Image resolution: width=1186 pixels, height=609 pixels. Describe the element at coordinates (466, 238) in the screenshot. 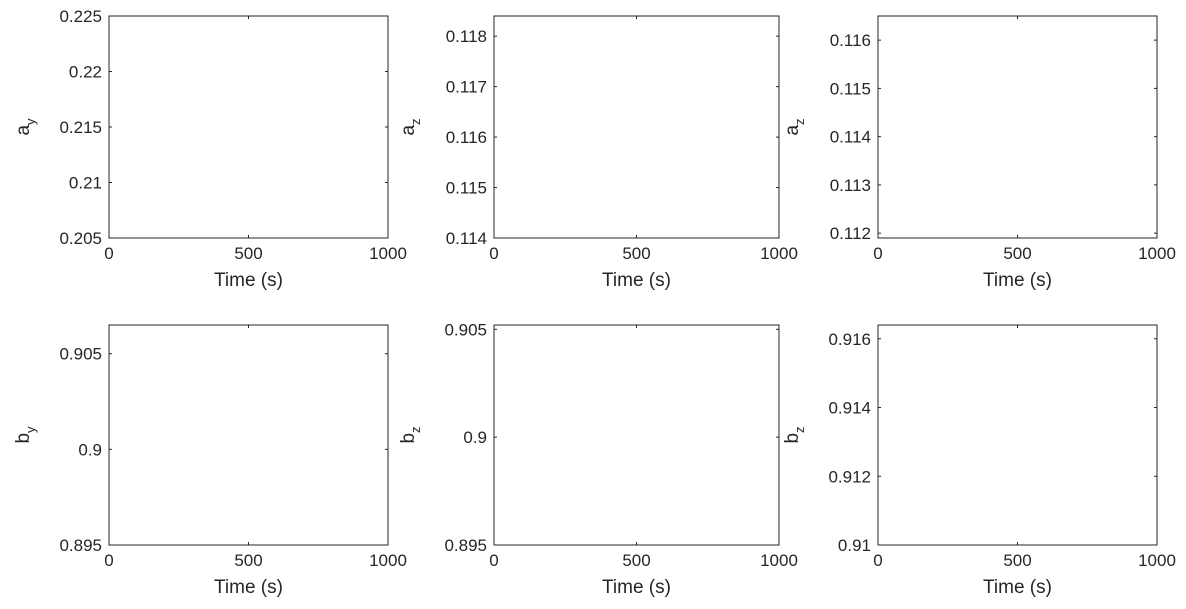

I see `y-tick-label-0: 0.114` at that location.